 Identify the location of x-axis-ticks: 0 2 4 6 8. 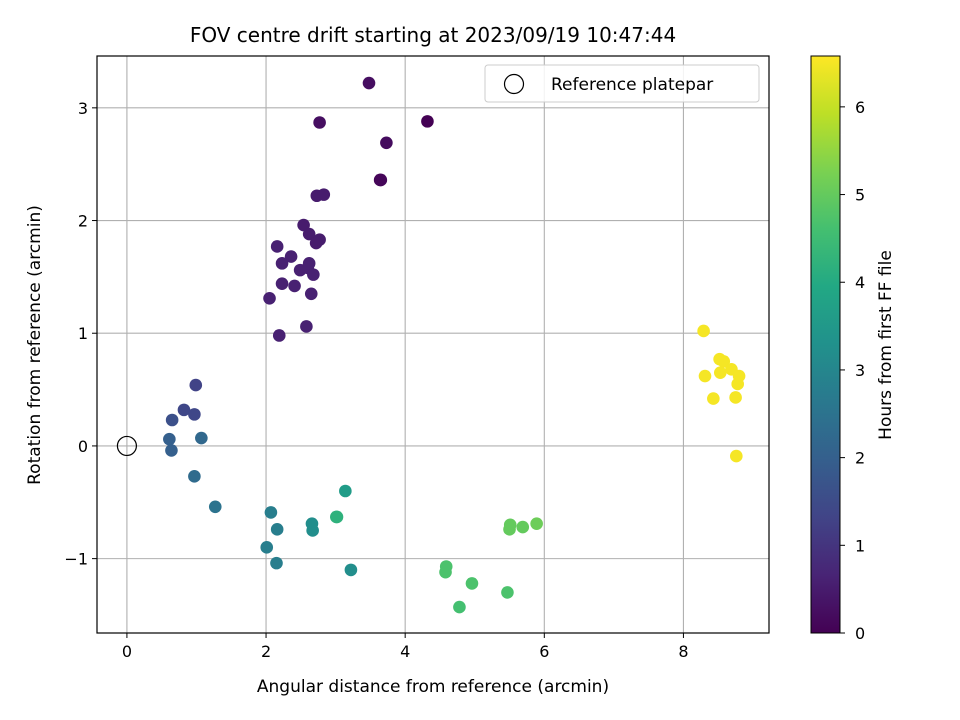
(405, 647).